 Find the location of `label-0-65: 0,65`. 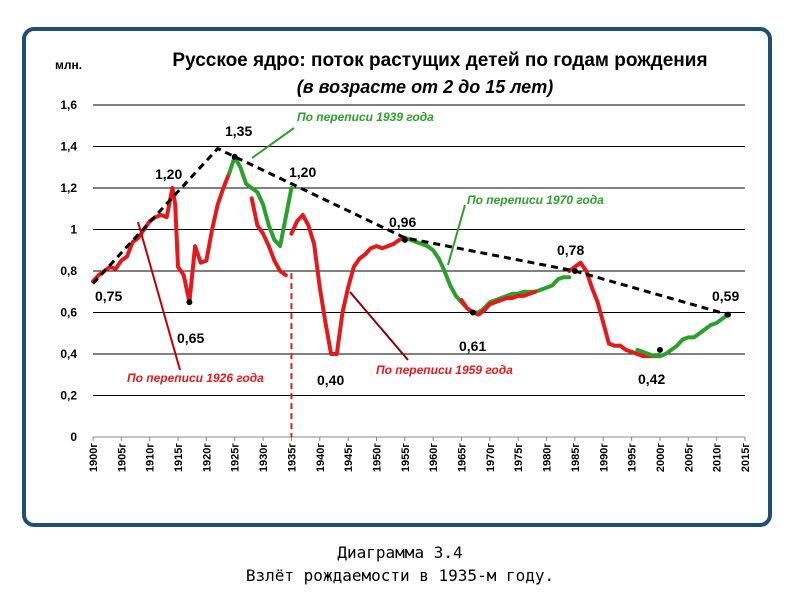

label-0-65: 0,65 is located at coordinates (190, 338).